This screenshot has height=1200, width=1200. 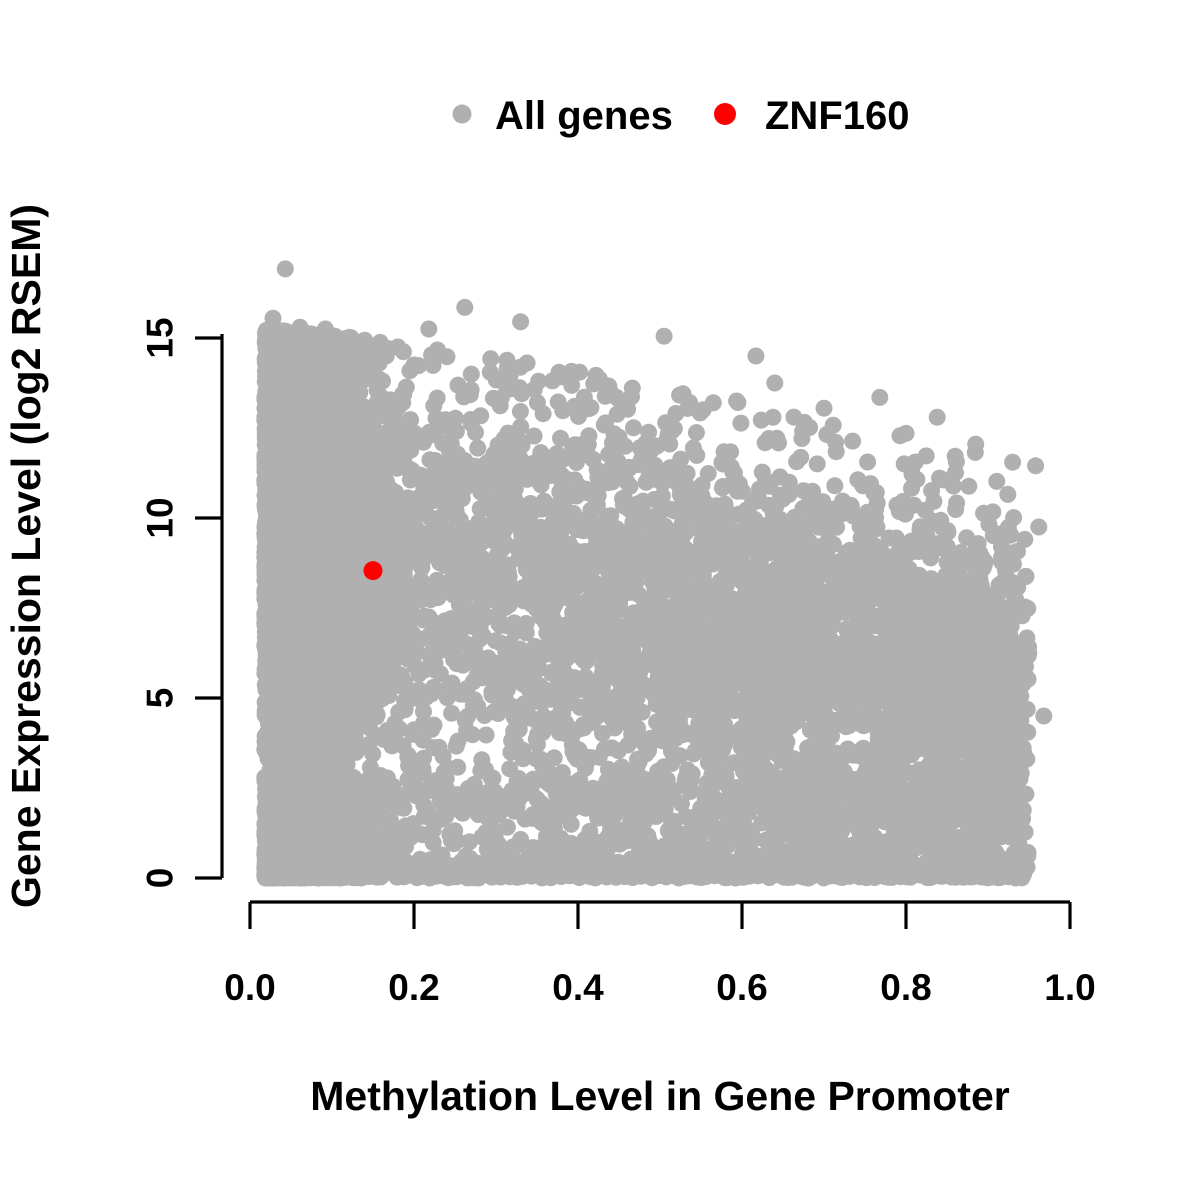 What do you see at coordinates (1069, 987) in the screenshot?
I see `x-tick-label-5: 1.0` at bounding box center [1069, 987].